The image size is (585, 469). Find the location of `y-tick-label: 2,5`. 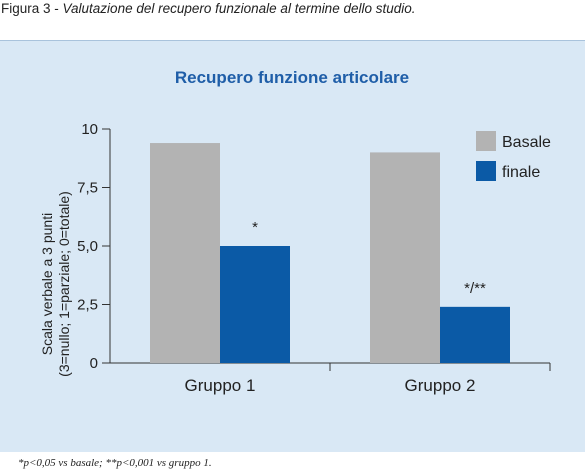

y-tick-label: 2,5 is located at coordinates (87, 305).